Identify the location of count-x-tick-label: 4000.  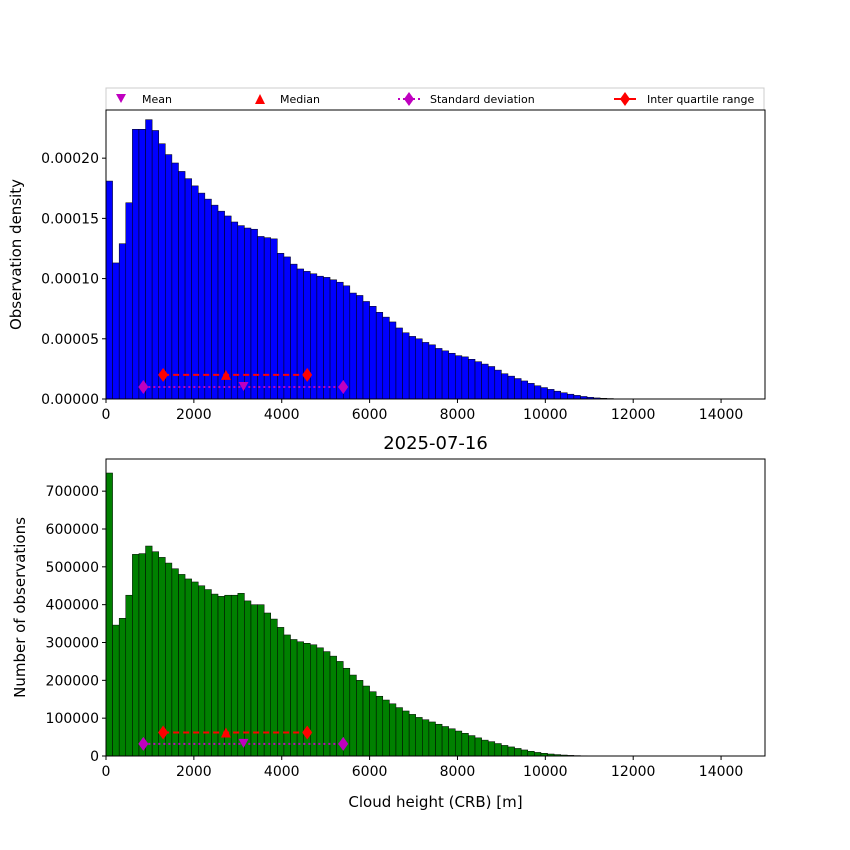
(282, 772).